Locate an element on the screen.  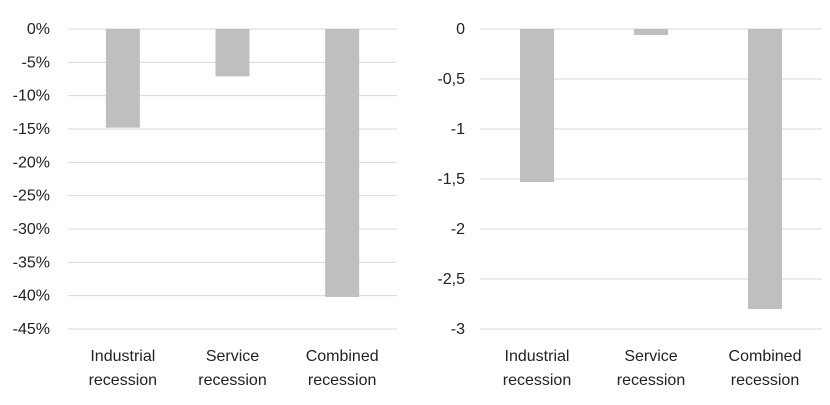
y-tick-label: -5% is located at coordinates (36, 62).